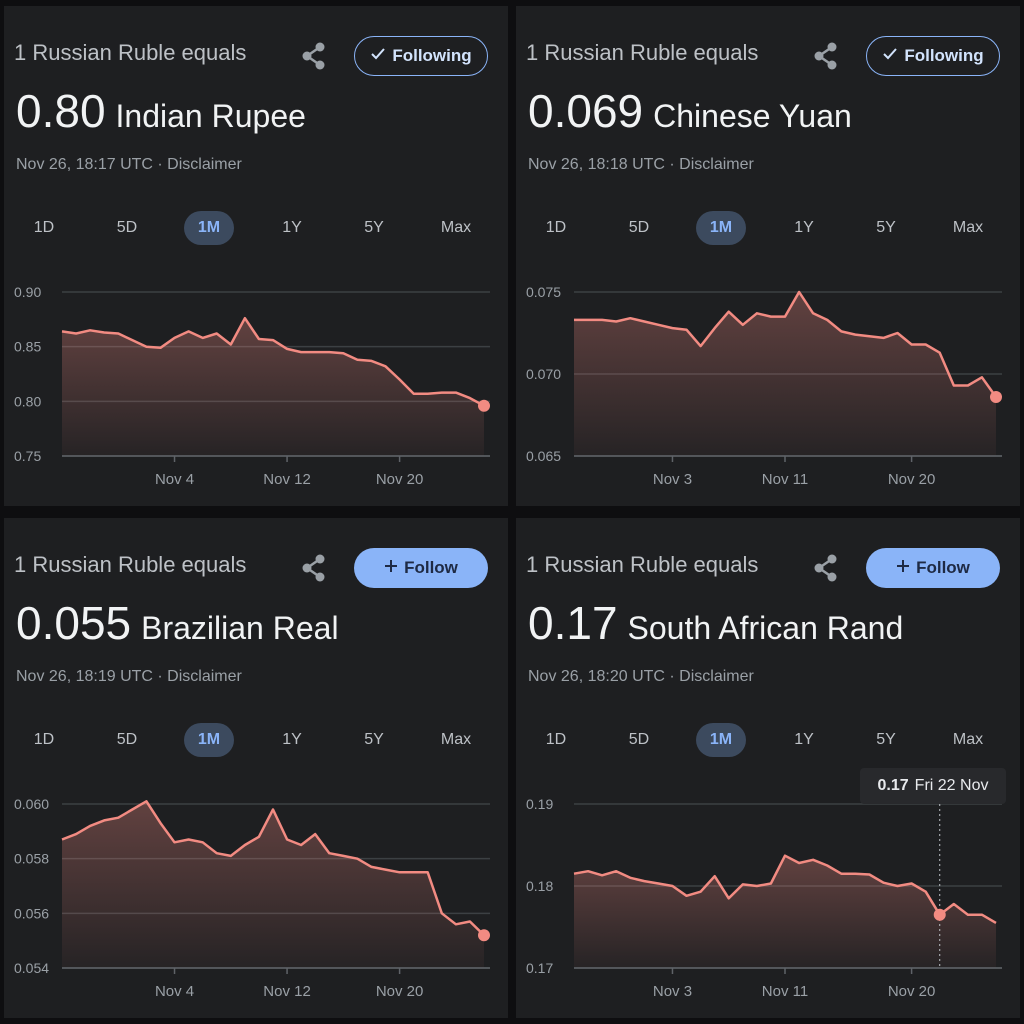 The height and width of the screenshot is (1024, 1024). I want to click on exchange-rate: 0.17 South African Rand, so click(715, 623).